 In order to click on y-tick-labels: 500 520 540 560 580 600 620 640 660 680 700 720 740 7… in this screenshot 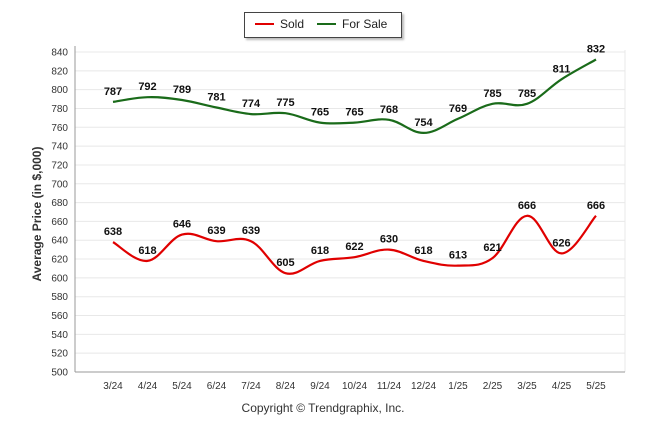, I will do `click(59, 213)`.